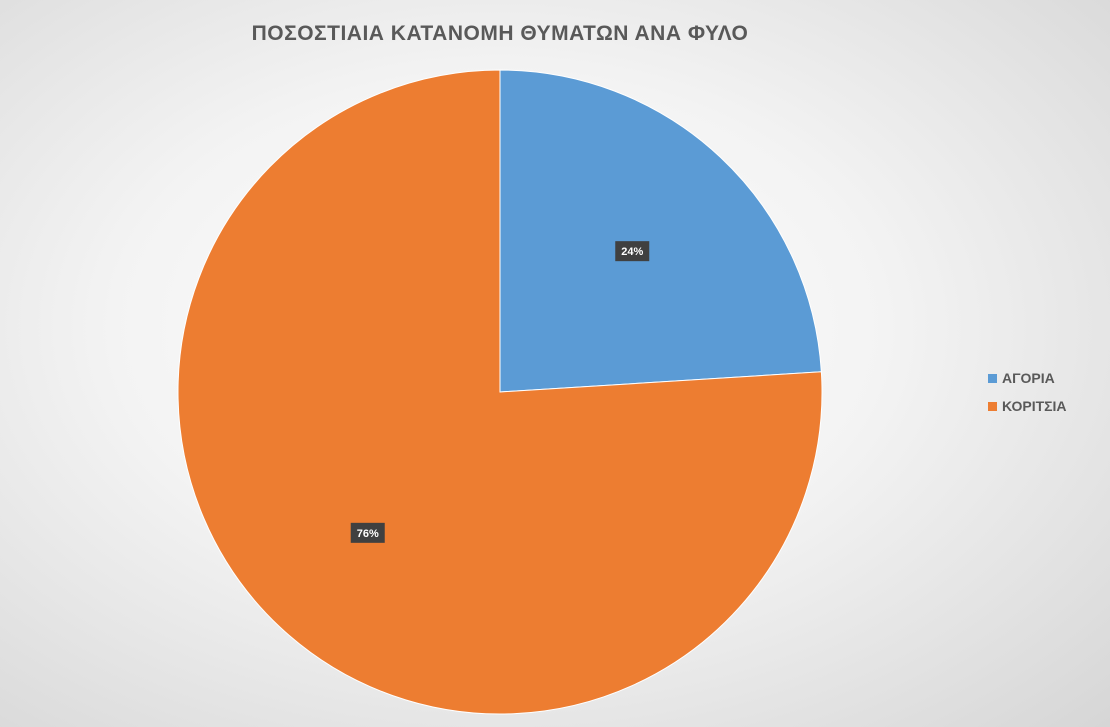 The height and width of the screenshot is (727, 1110). I want to click on data-label-boys: 24%, so click(632, 251).